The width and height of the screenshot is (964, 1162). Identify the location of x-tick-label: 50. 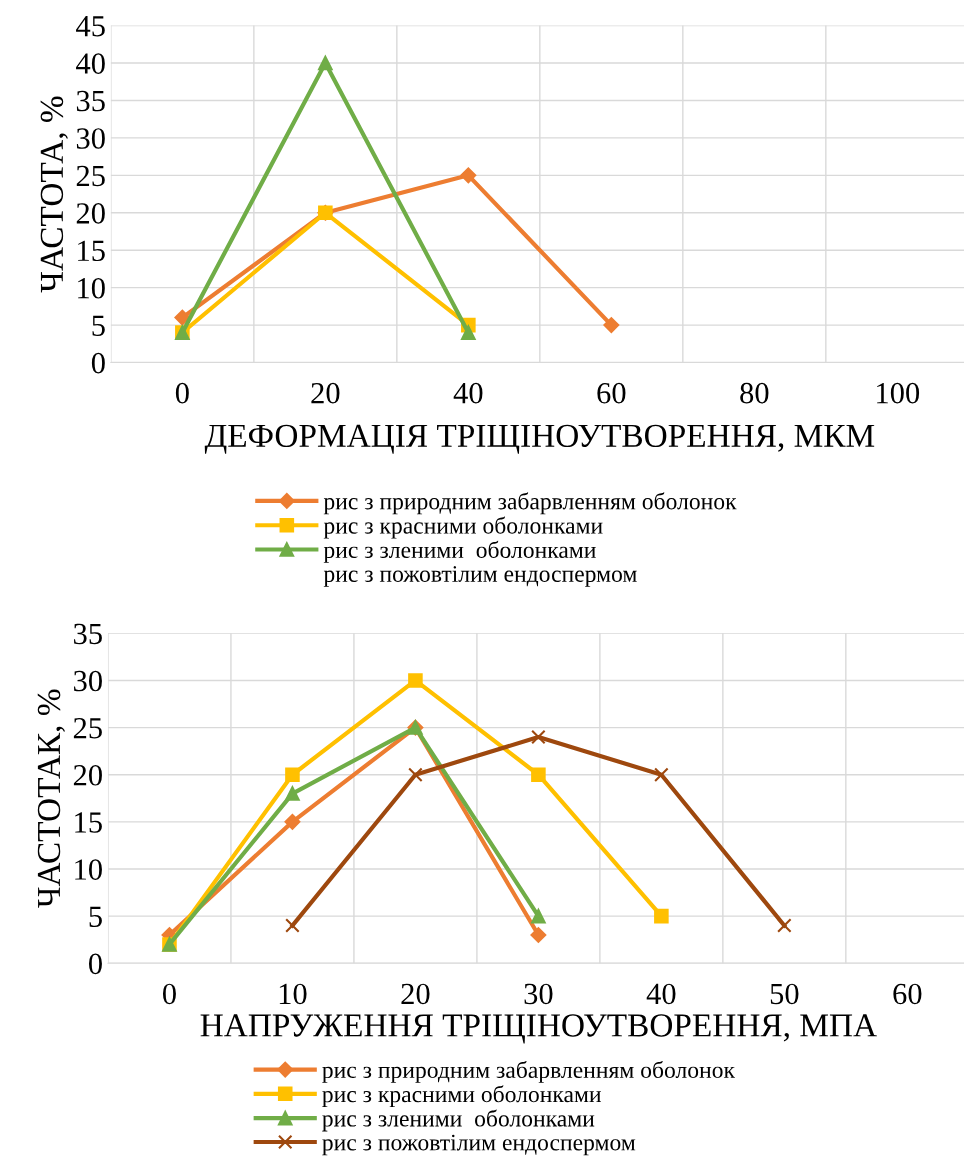
(784, 994).